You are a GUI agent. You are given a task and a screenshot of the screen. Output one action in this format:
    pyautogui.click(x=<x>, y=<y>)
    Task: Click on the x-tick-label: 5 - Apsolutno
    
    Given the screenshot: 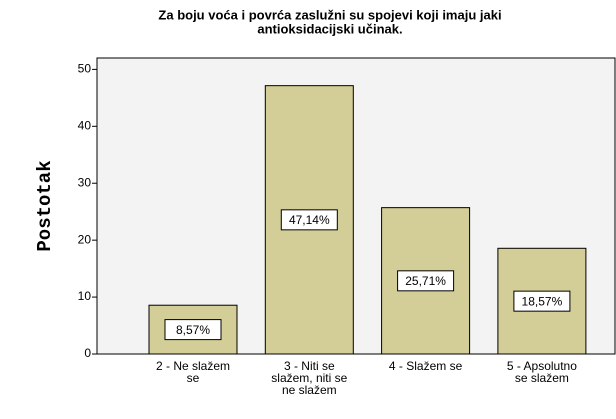 What is the action you would take?
    pyautogui.click(x=542, y=366)
    